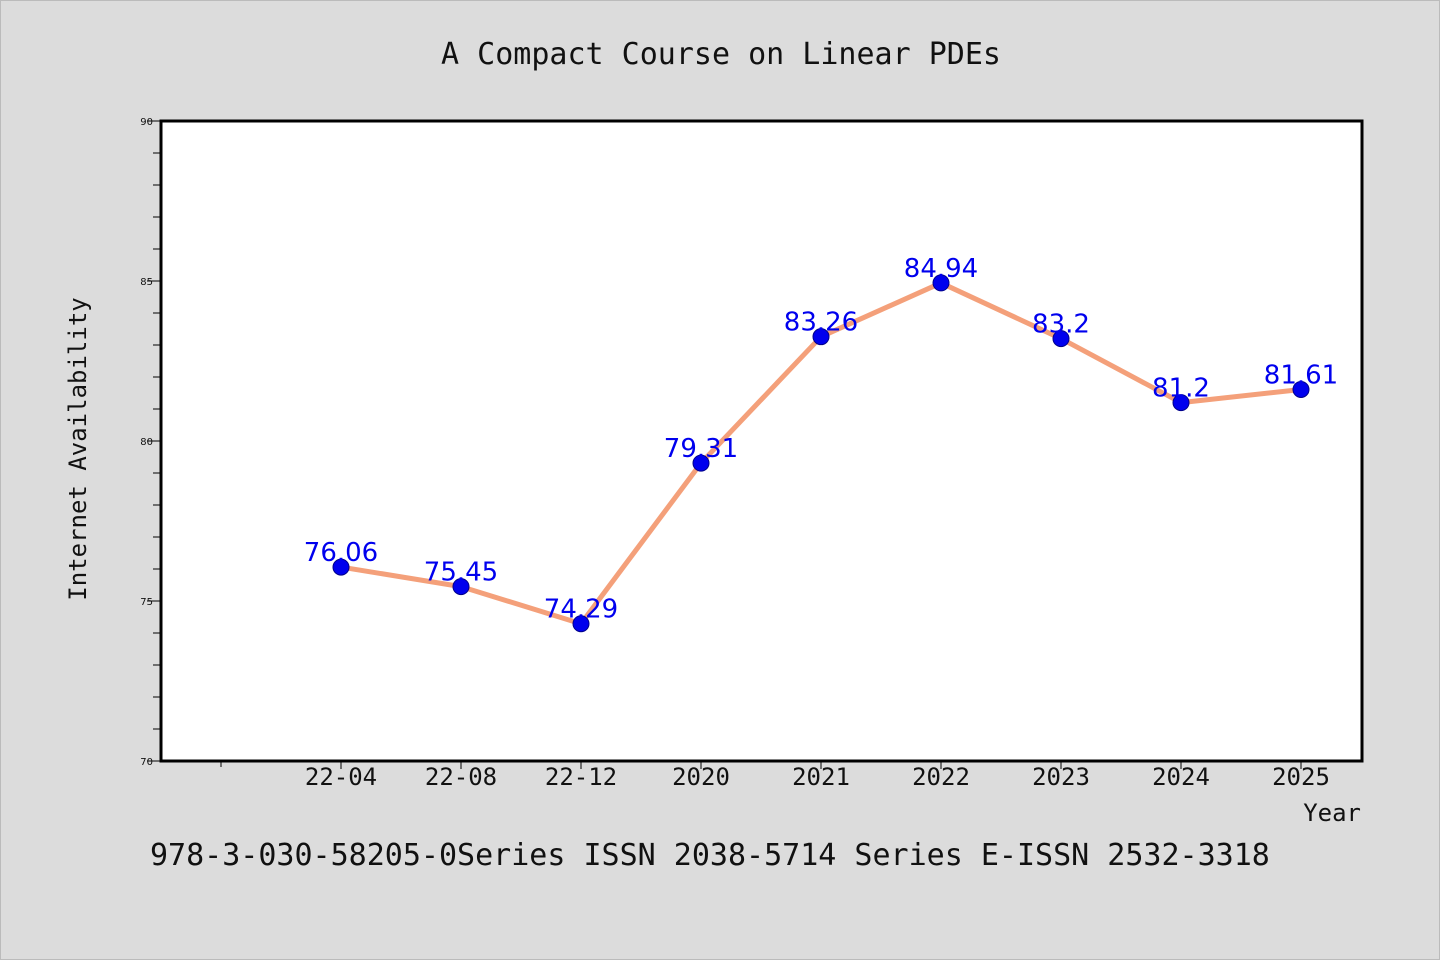  Describe the element at coordinates (775, 776) in the screenshot. I see `x-axis: 22-04 22-08 22-12 2020 2021 2022 2023 2024 2025` at that location.